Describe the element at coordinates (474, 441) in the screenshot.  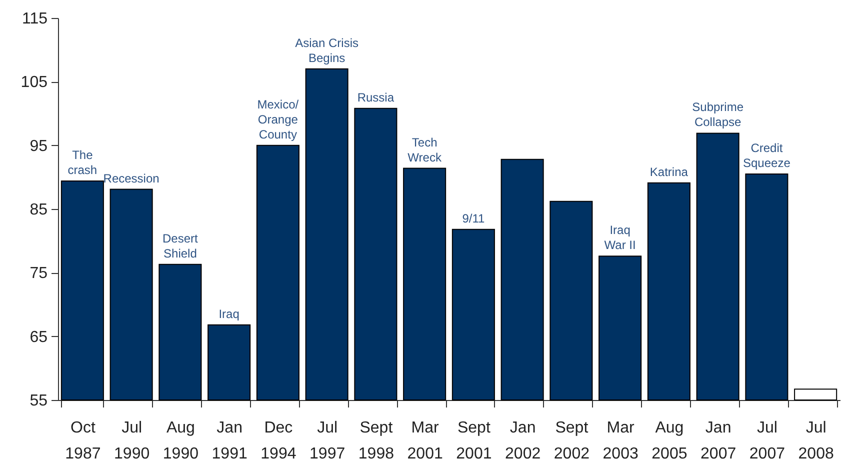
I see `x-tick-label: Sept 2001` at that location.